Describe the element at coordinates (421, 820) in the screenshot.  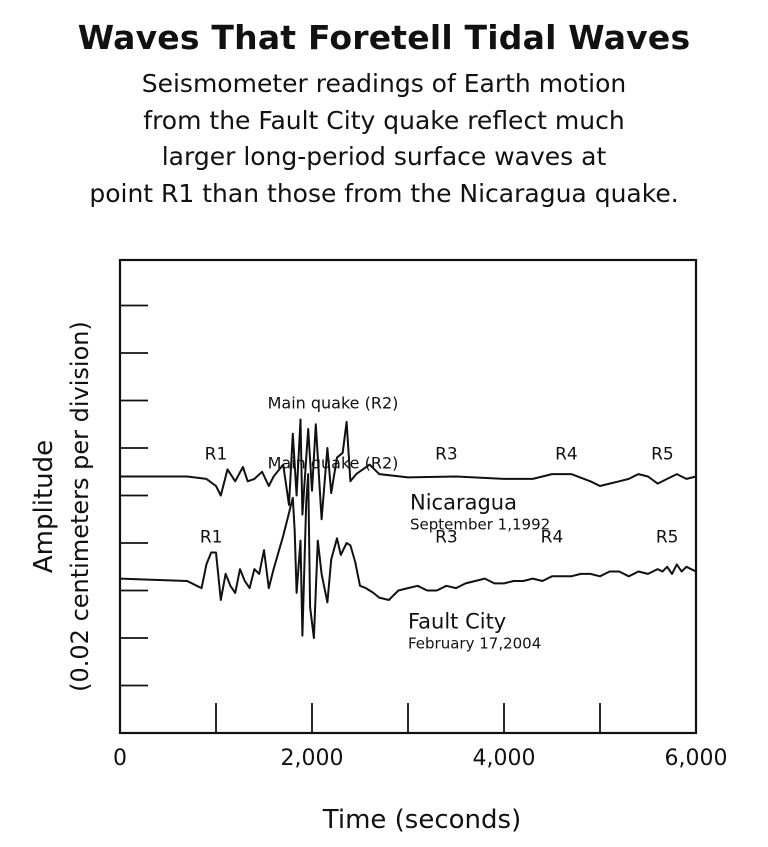
I see `x-axis-label: Time (seconds)` at that location.